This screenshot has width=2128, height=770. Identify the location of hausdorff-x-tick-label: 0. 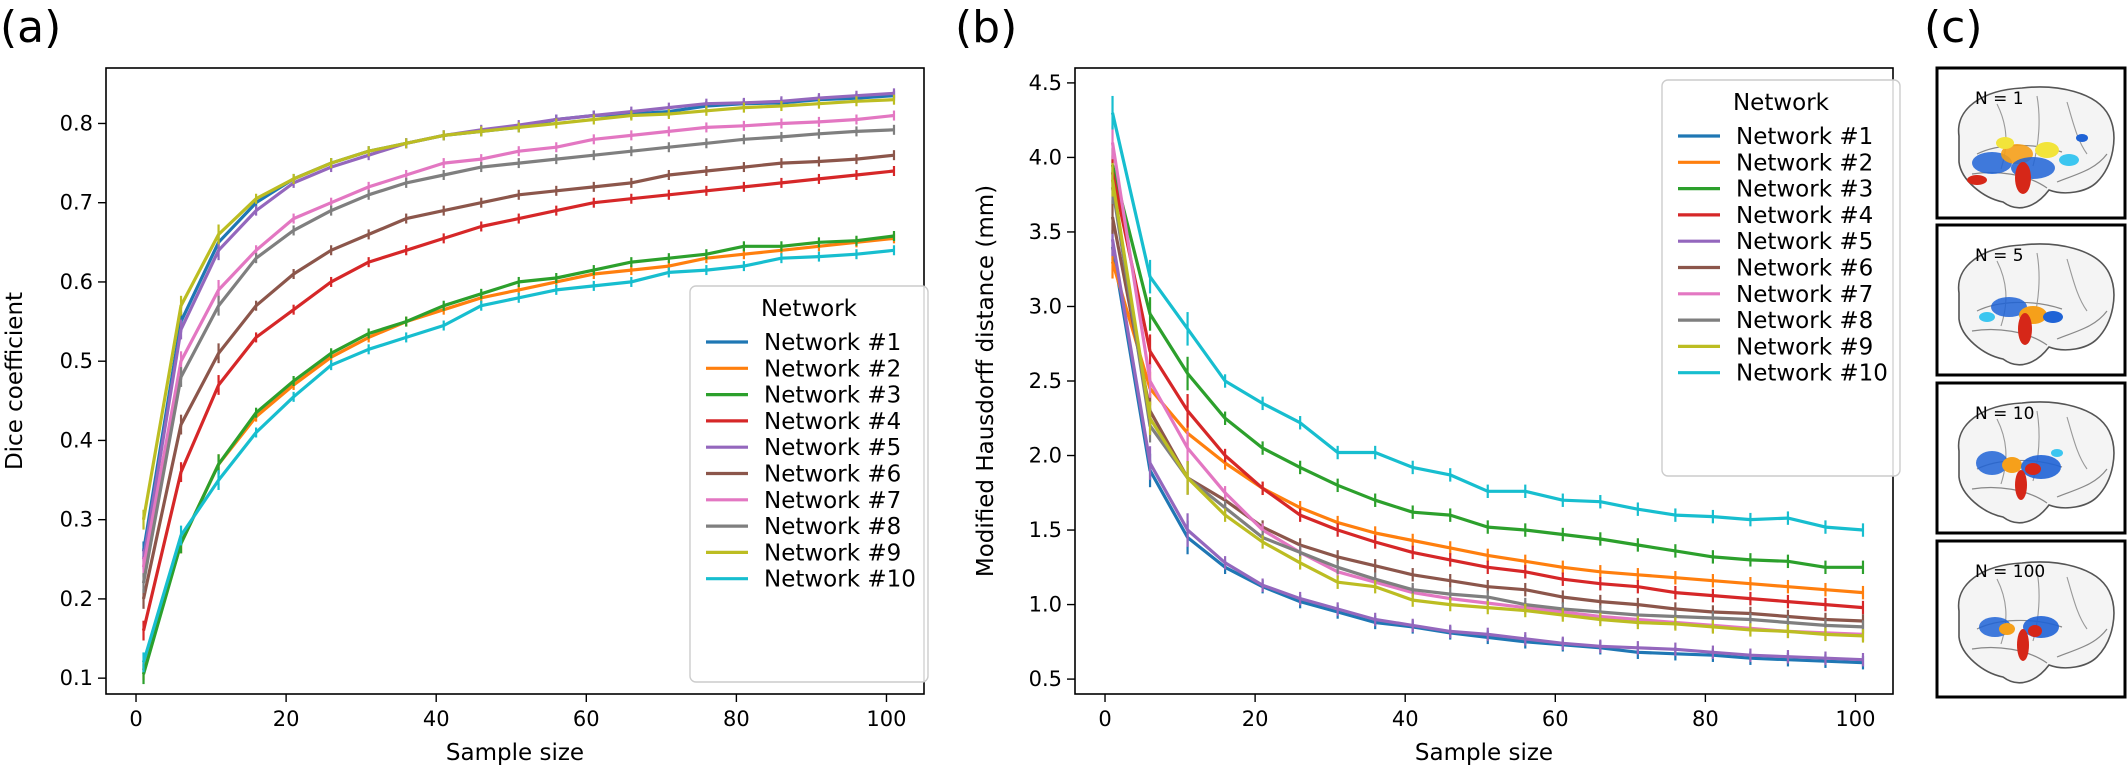
(1104, 719).